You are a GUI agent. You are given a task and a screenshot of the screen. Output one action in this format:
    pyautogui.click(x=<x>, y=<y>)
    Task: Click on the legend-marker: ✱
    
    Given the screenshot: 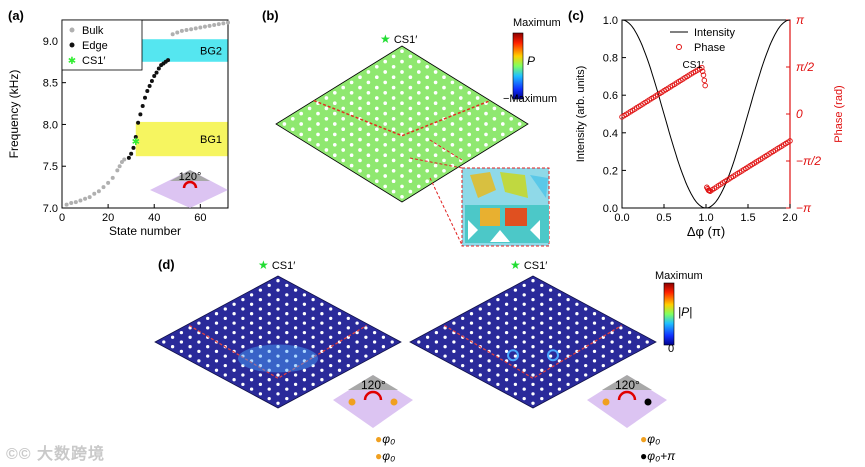 What is the action you would take?
    pyautogui.click(x=72, y=61)
    